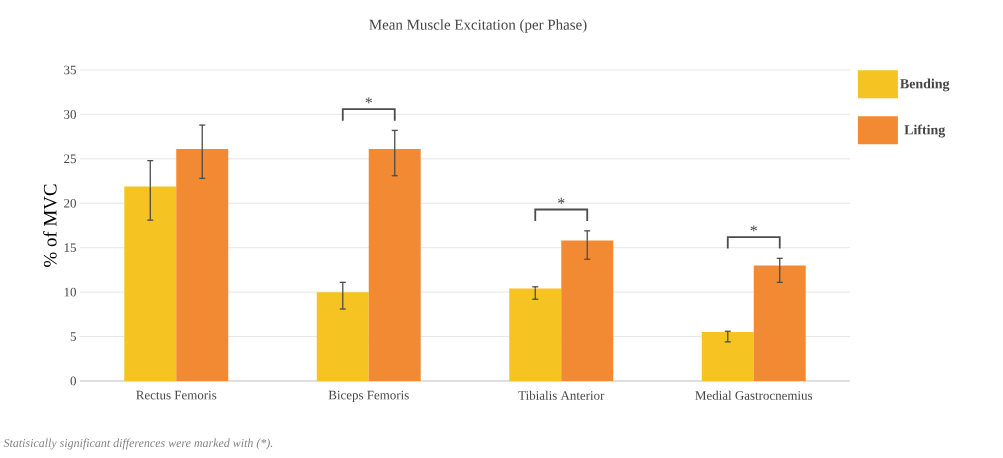 Image resolution: width=1003 pixels, height=458 pixels. Describe the element at coordinates (138, 444) in the screenshot. I see `text: Statisically significant differences were marked with (*).` at that location.